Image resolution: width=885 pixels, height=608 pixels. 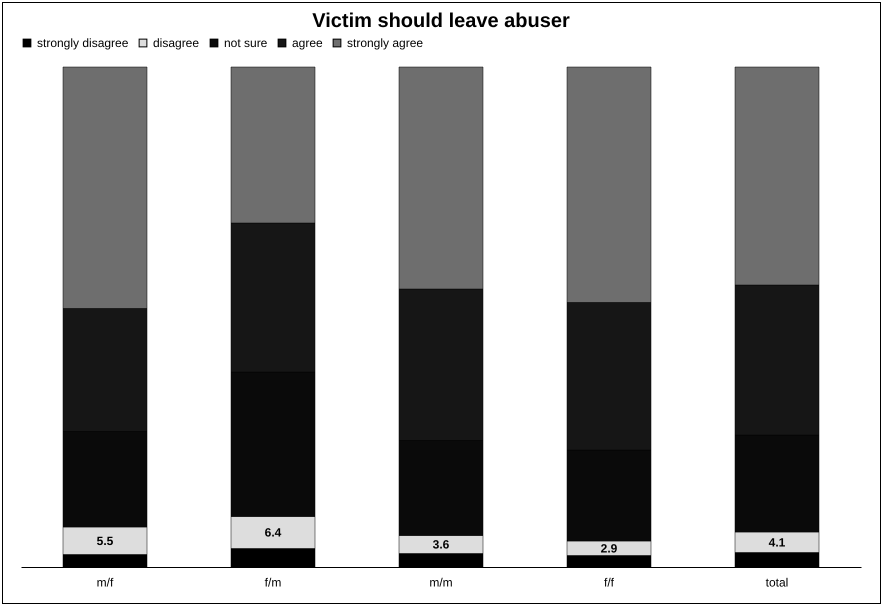 What do you see at coordinates (273, 583) in the screenshot?
I see `x-tick-label: f/m` at bounding box center [273, 583].